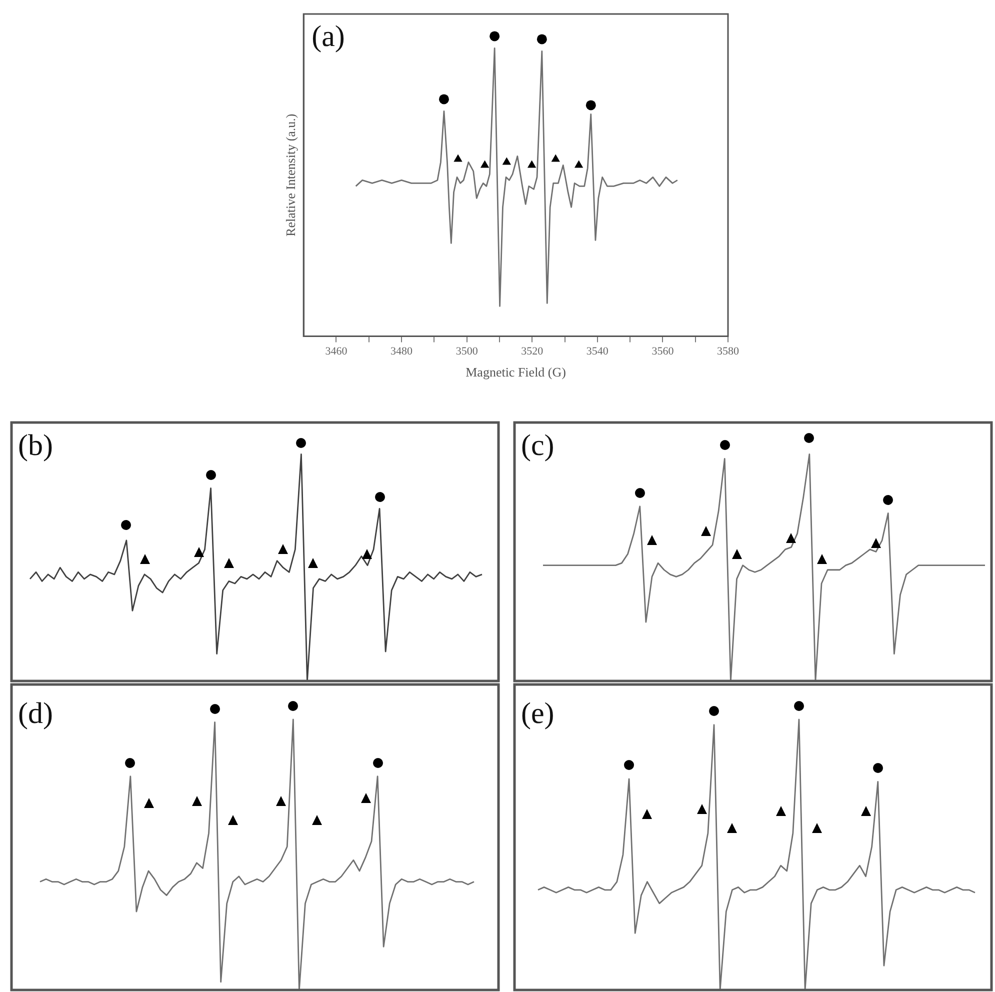 Image resolution: width=995 pixels, height=992 pixels. I want to click on x-tick-label: 3560, so click(663, 352).